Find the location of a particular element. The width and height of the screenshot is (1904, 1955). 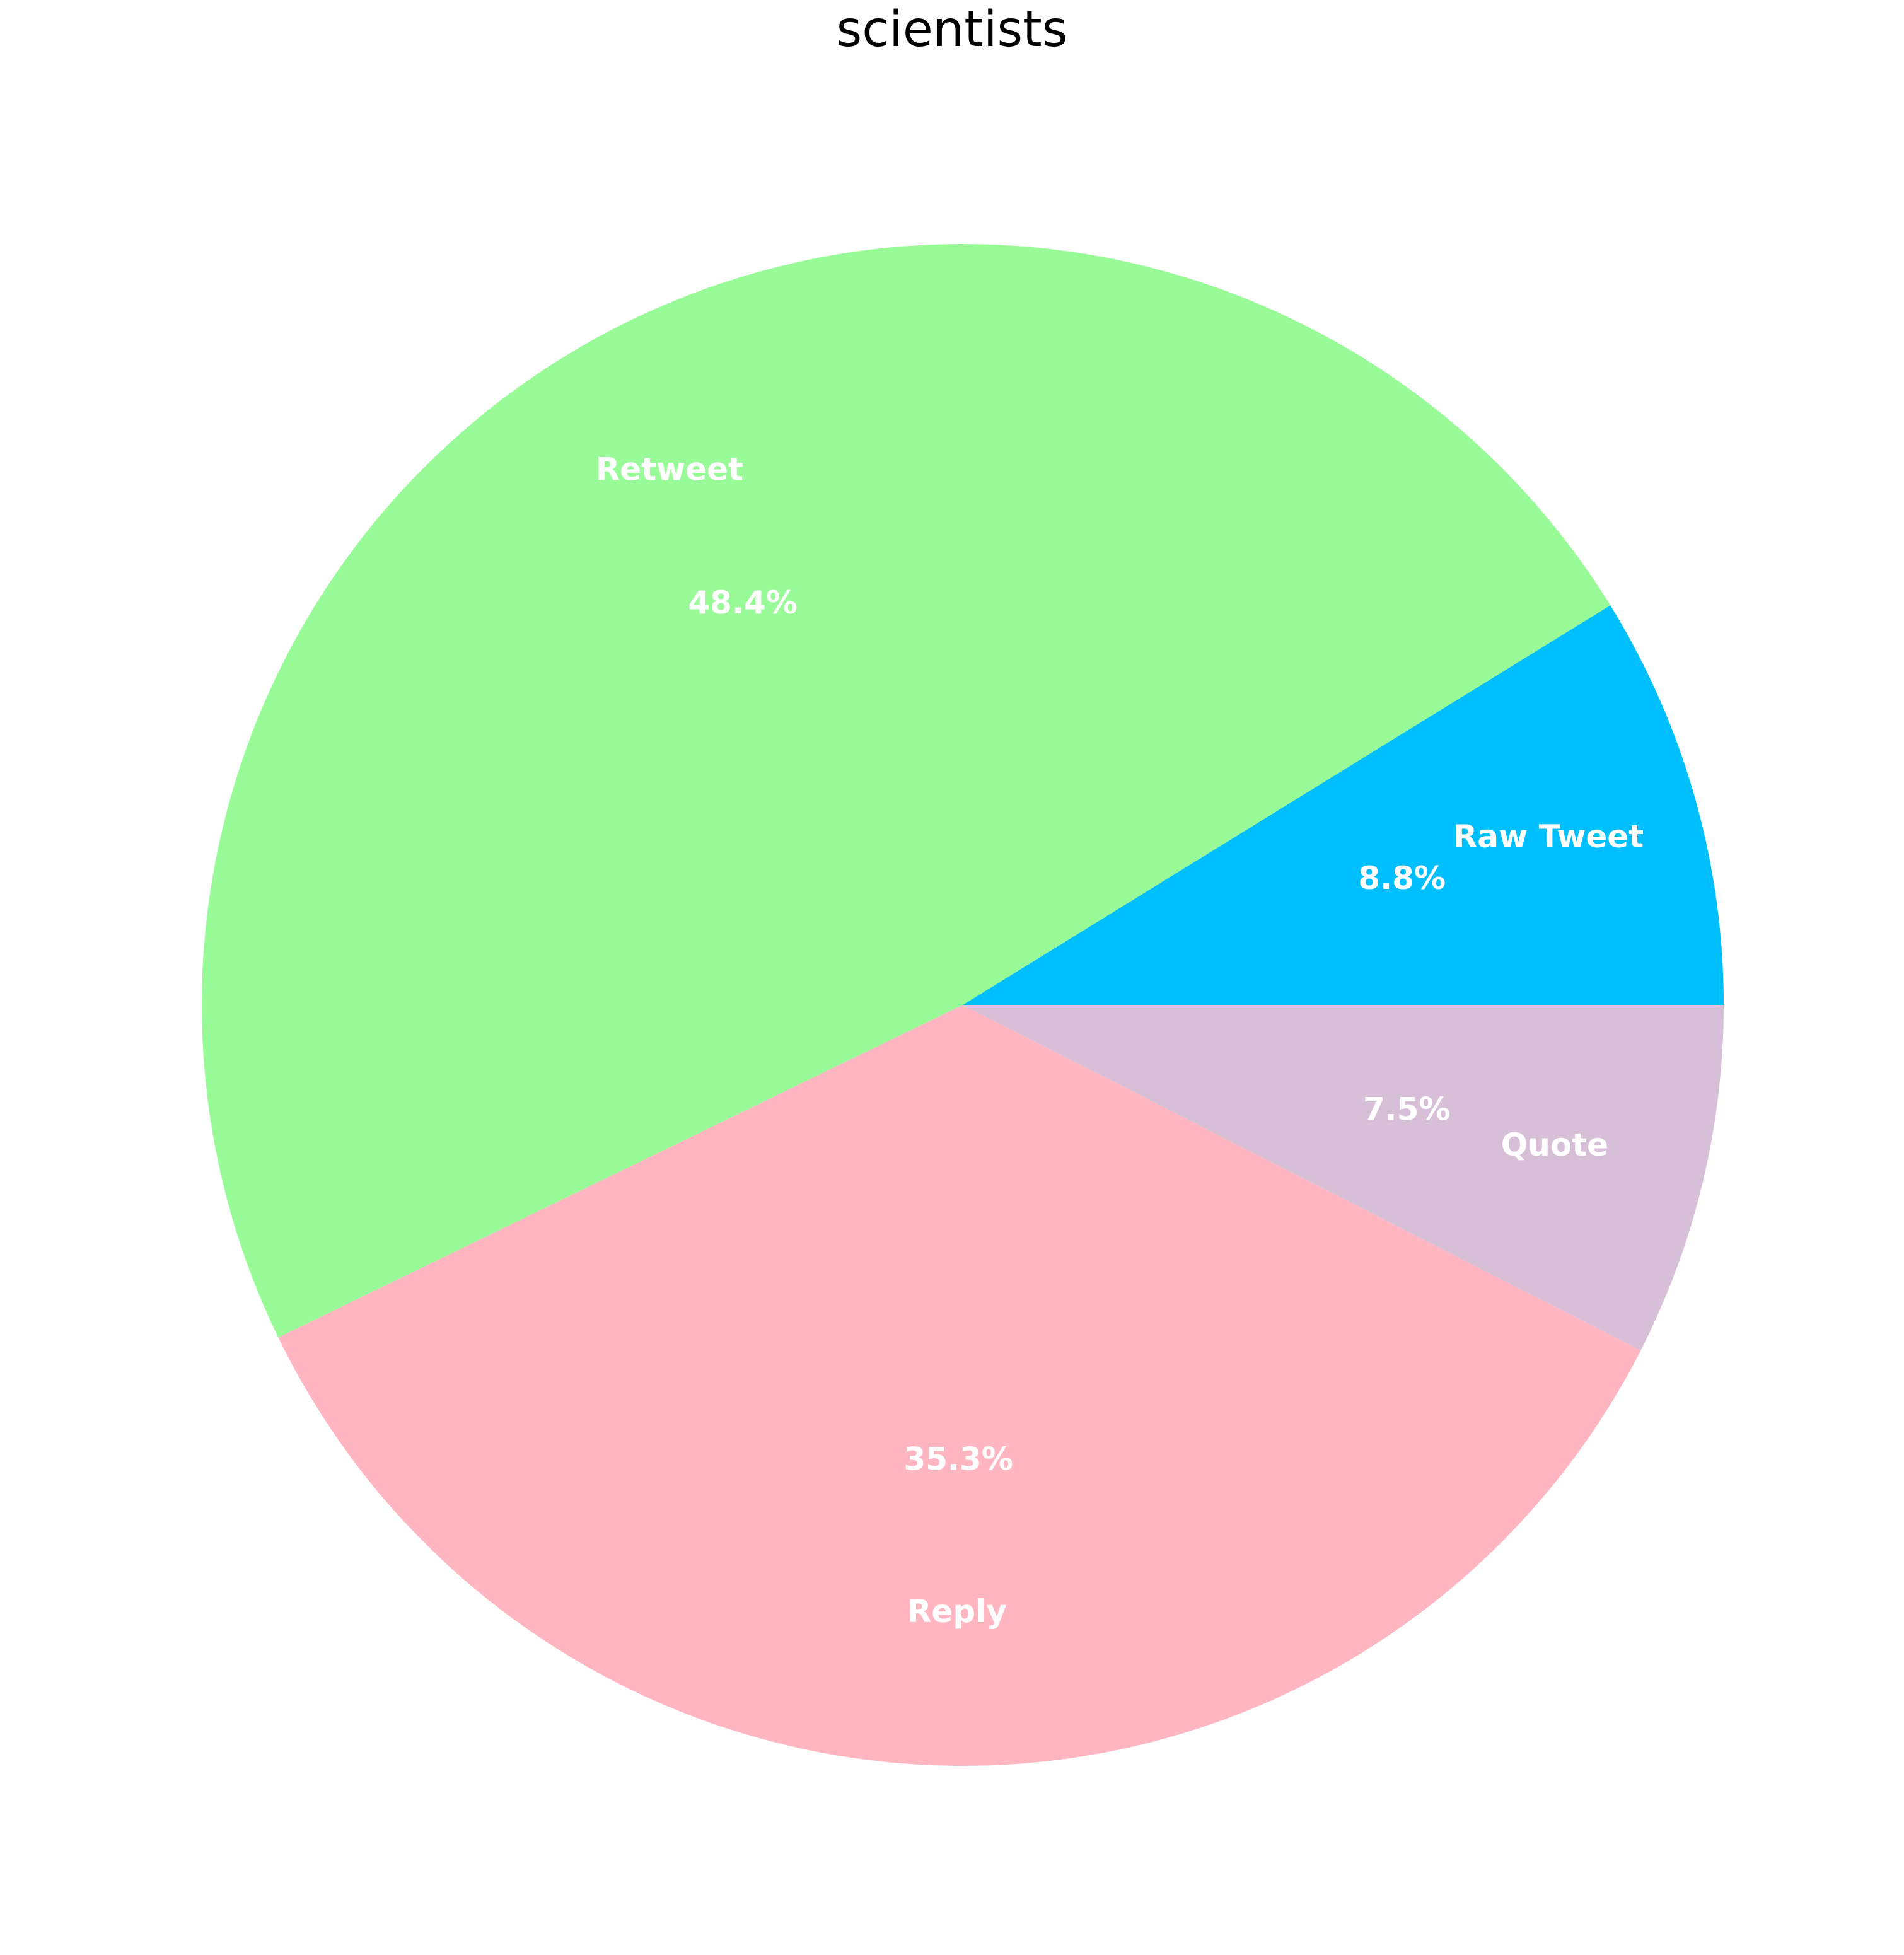

slice-label: Quote is located at coordinates (1554, 1145).